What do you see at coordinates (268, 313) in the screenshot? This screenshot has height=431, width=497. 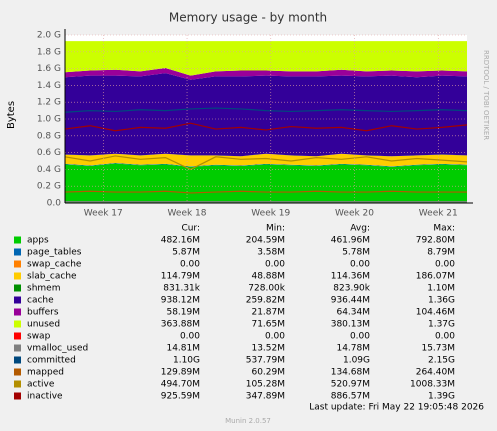 I see `stats-value: 21.87M` at bounding box center [268, 313].